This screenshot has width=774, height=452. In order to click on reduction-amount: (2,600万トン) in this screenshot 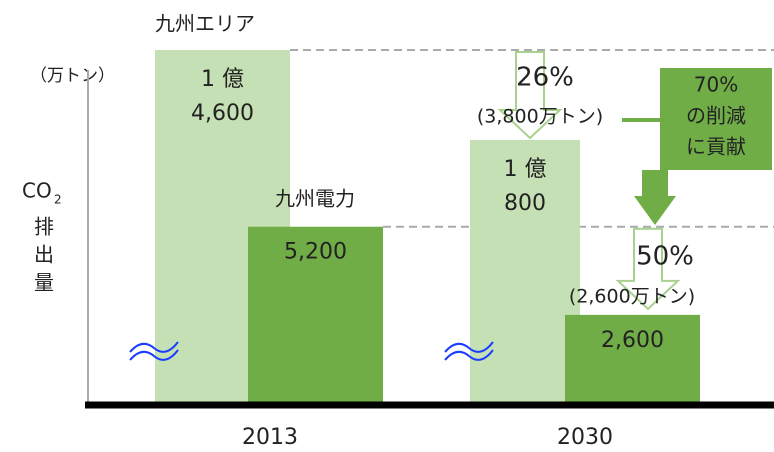, I will do `click(632, 297)`.